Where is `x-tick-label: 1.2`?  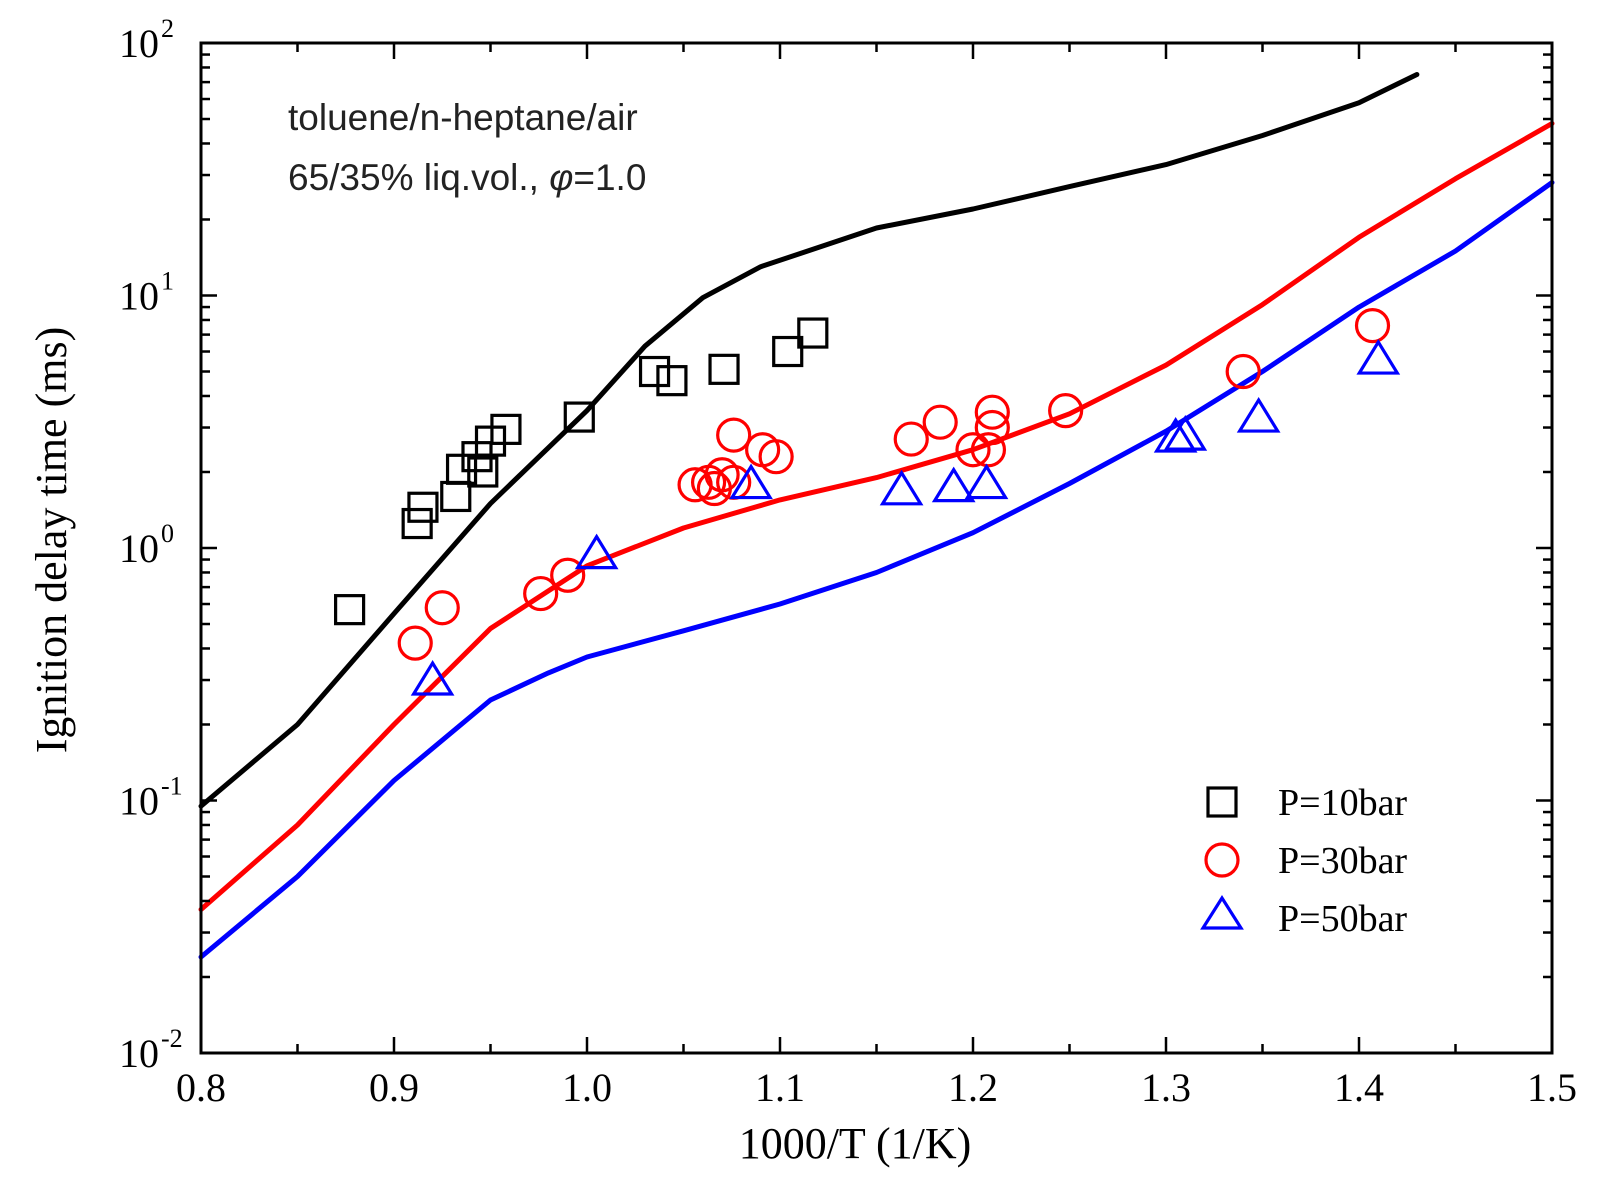 x-tick-label: 1.2 is located at coordinates (973, 1087).